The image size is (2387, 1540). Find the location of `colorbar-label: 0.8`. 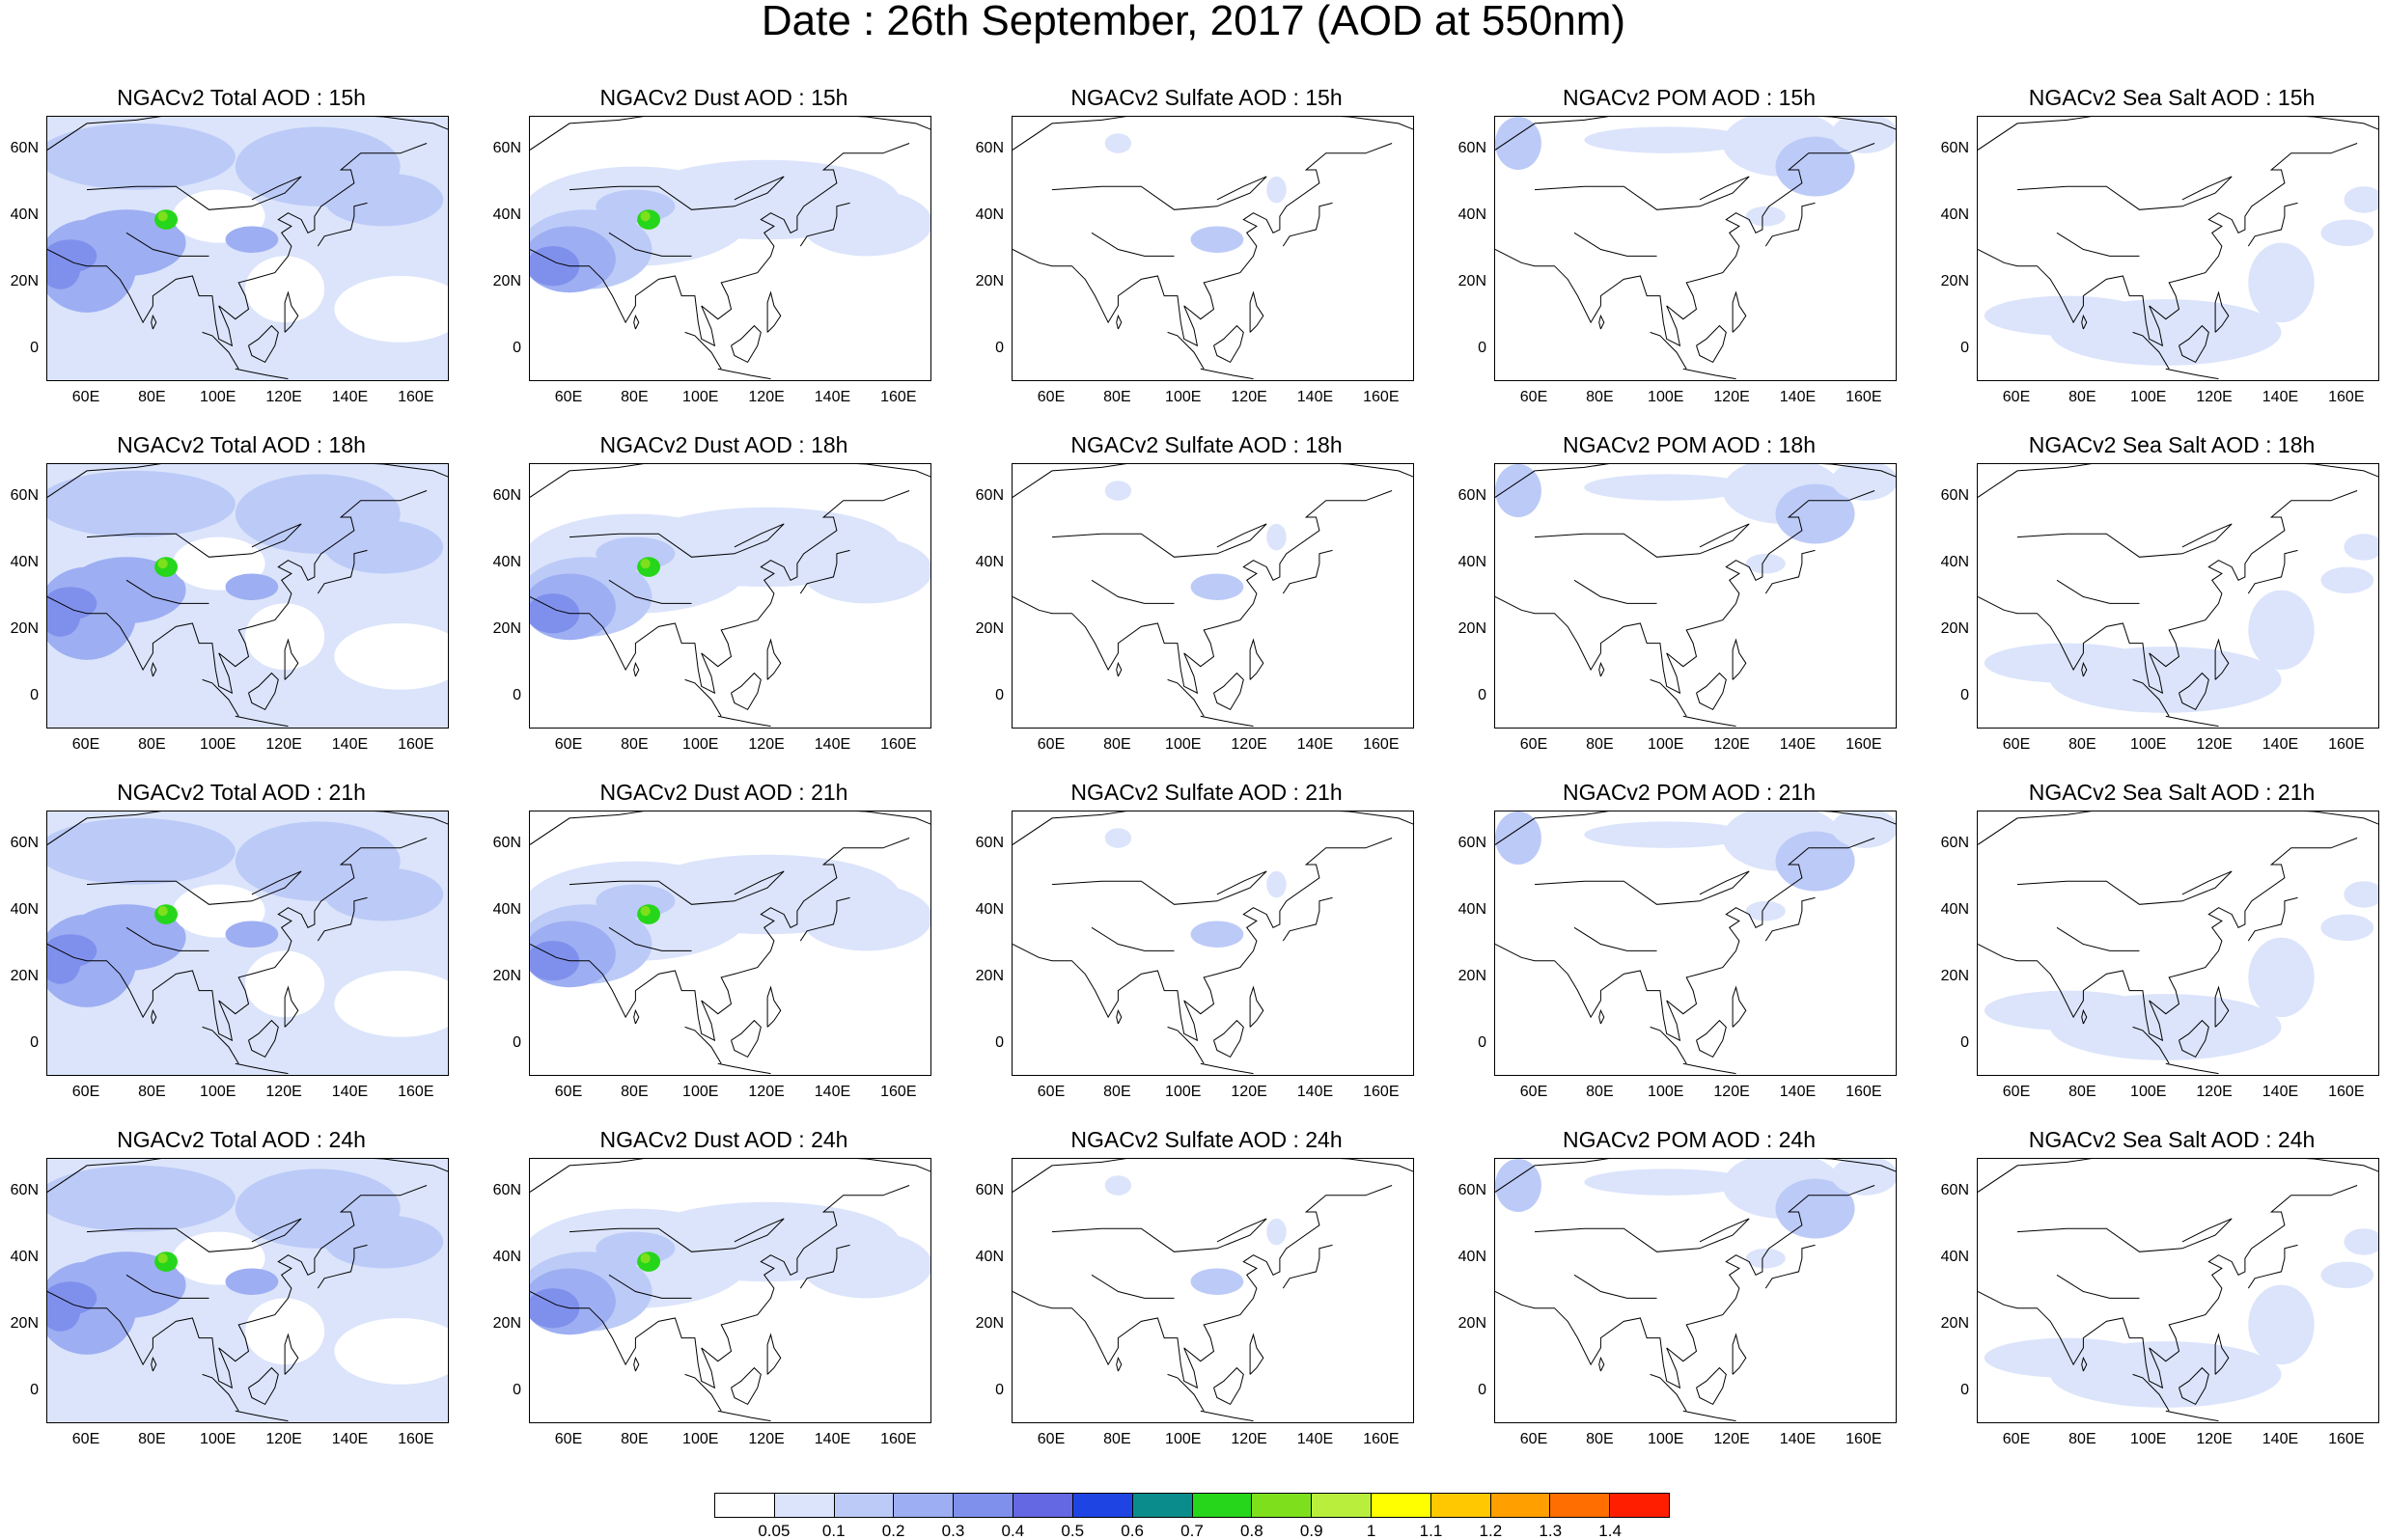

colorbar-label: 0.8 is located at coordinates (1251, 1531).